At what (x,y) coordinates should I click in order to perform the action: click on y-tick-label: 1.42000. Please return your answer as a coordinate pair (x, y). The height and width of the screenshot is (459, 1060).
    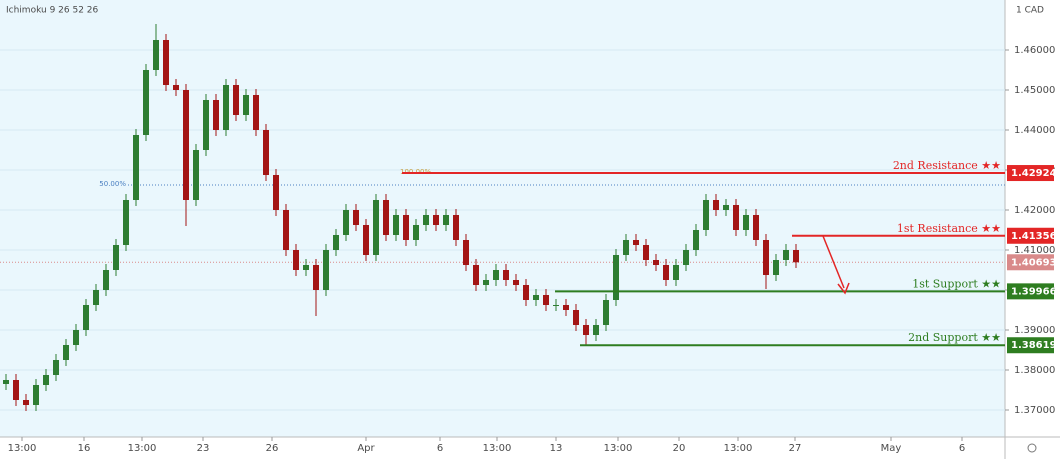
    Looking at the image, I should click on (1034, 210).